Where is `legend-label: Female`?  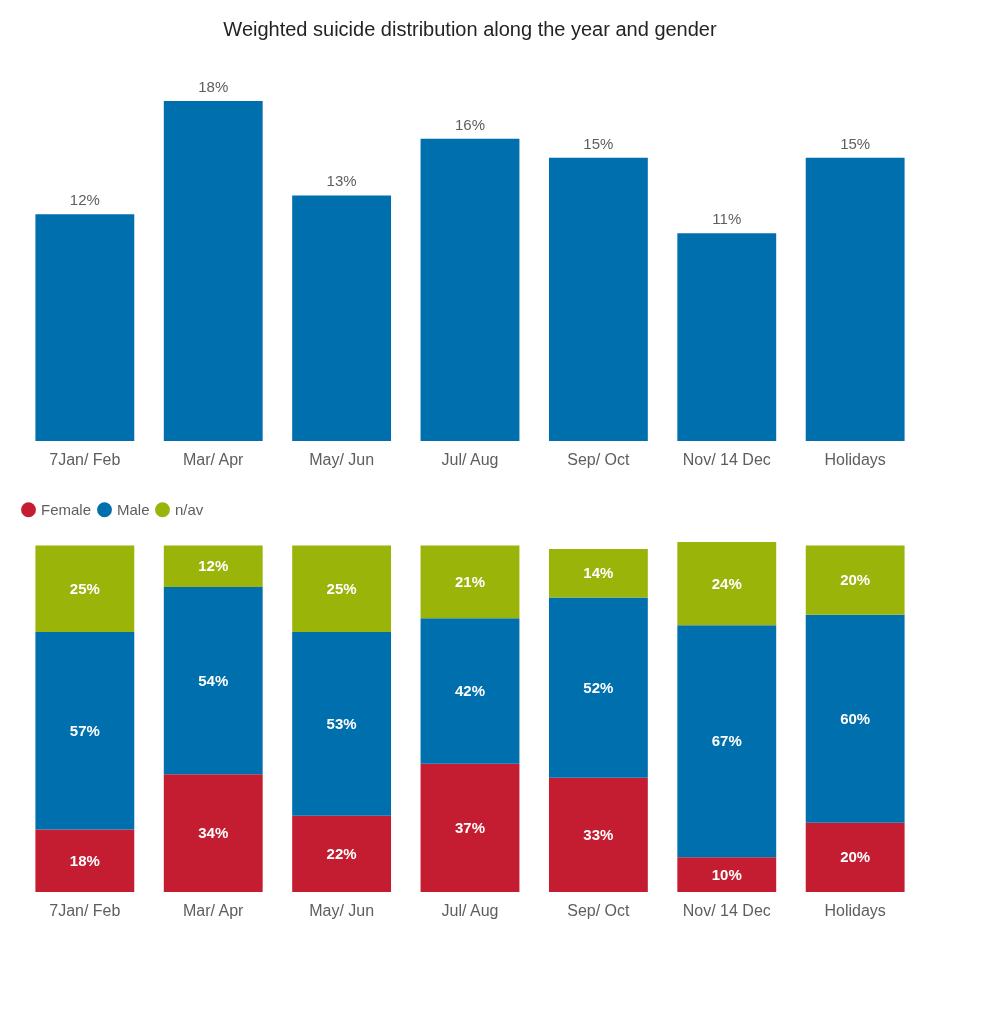
legend-label: Female is located at coordinates (66, 509).